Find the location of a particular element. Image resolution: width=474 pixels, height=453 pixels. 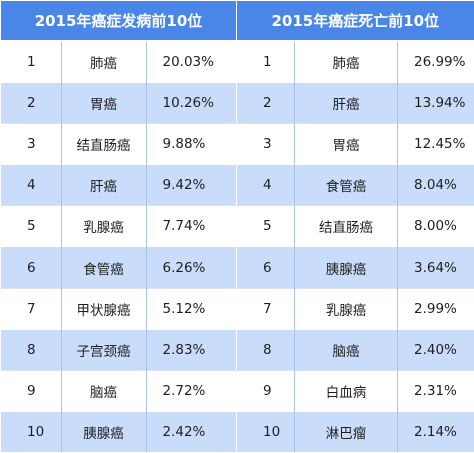

table-row: 7 乳腺癌 2.99% is located at coordinates (355, 308).